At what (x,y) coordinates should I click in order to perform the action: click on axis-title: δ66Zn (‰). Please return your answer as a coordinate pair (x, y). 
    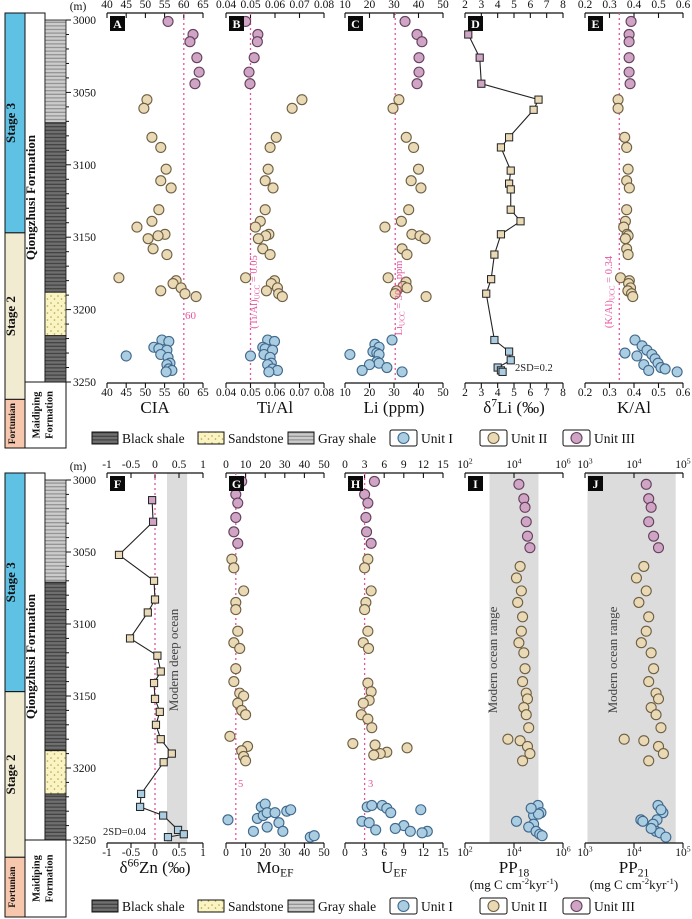
    Looking at the image, I should click on (154, 867).